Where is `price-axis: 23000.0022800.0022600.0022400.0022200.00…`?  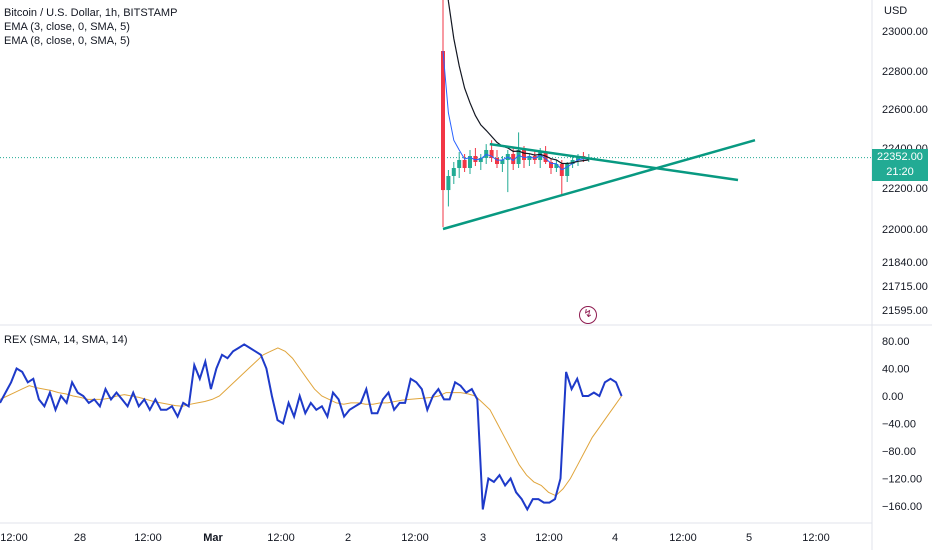
price-axis: 23000.0022800.0022600.0022400.0022200.00… is located at coordinates (905, 171).